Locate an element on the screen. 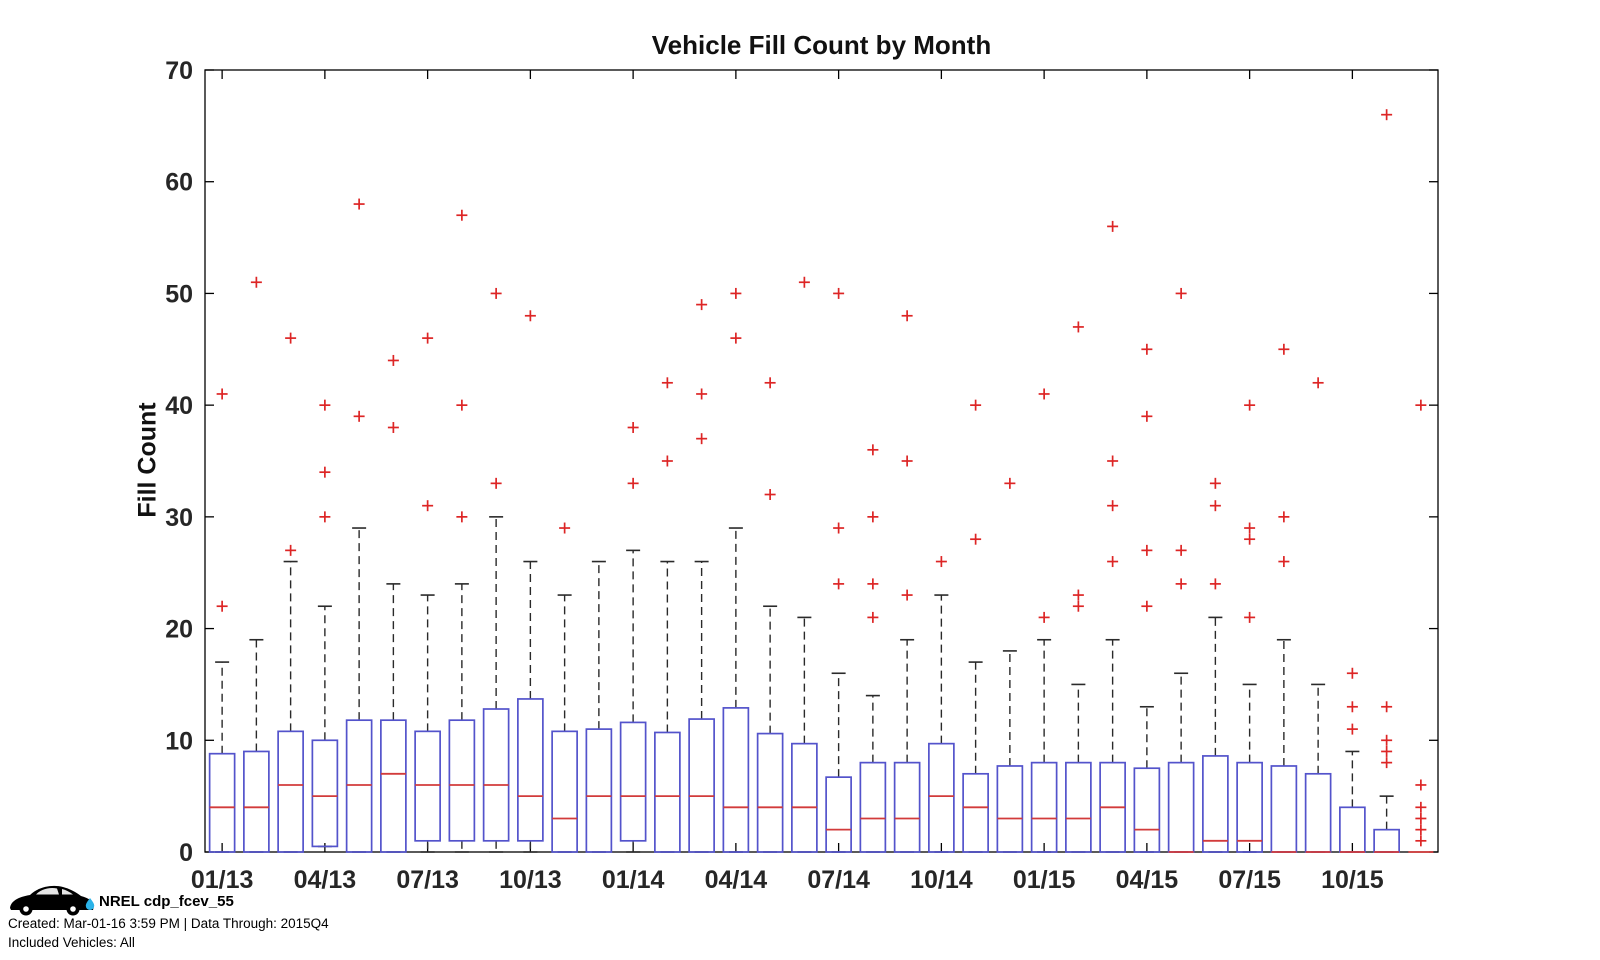 Image resolution: width=1600 pixels, height=960 pixels. y-tick-label: 10 is located at coordinates (179, 741).